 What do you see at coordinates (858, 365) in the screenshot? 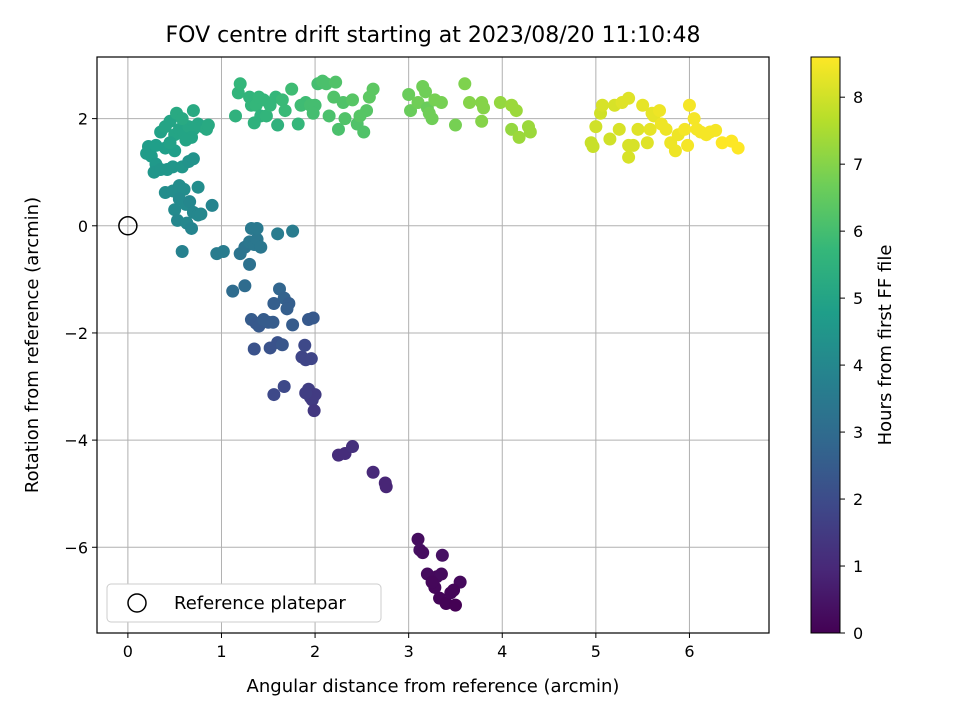
I see `colorbar-tick-label: 4` at bounding box center [858, 365].